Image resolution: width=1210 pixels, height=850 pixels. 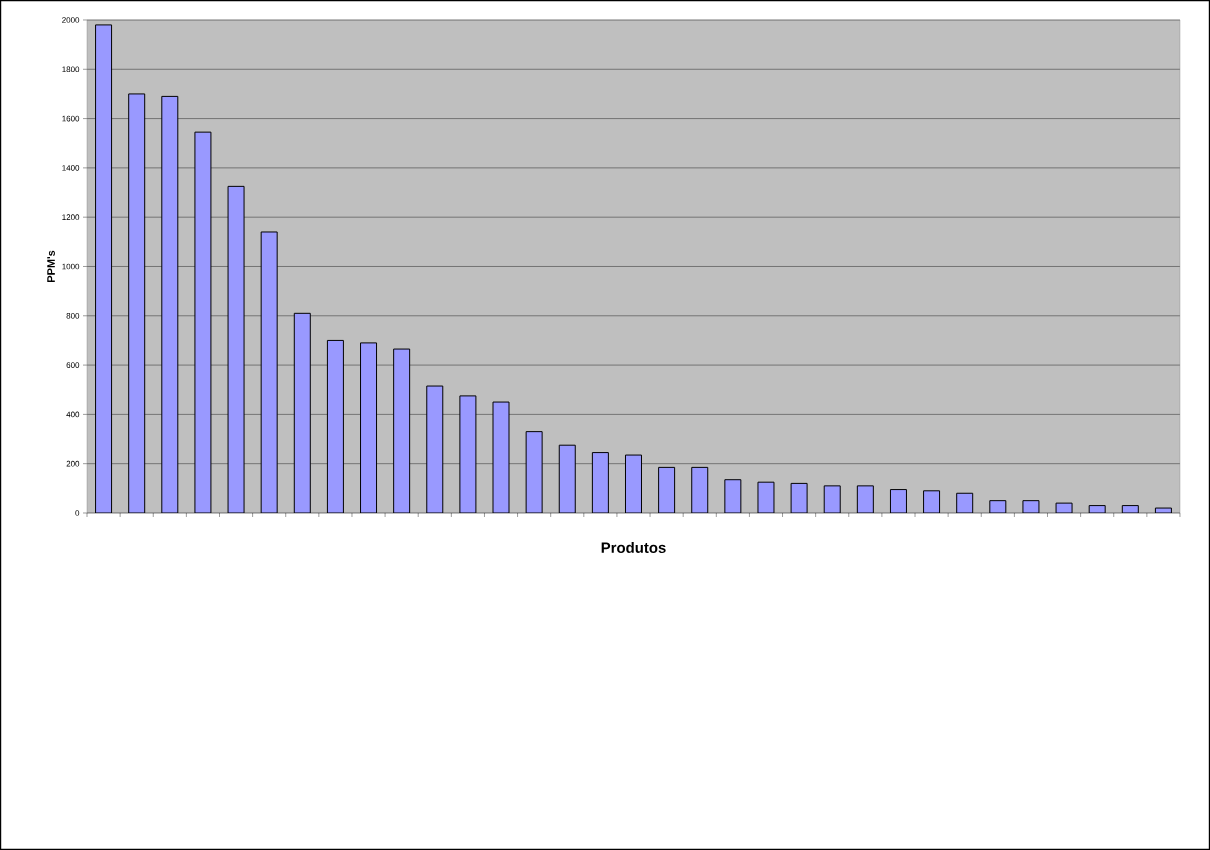 What do you see at coordinates (633, 547) in the screenshot?
I see `x-axis-title: Produtos` at bounding box center [633, 547].